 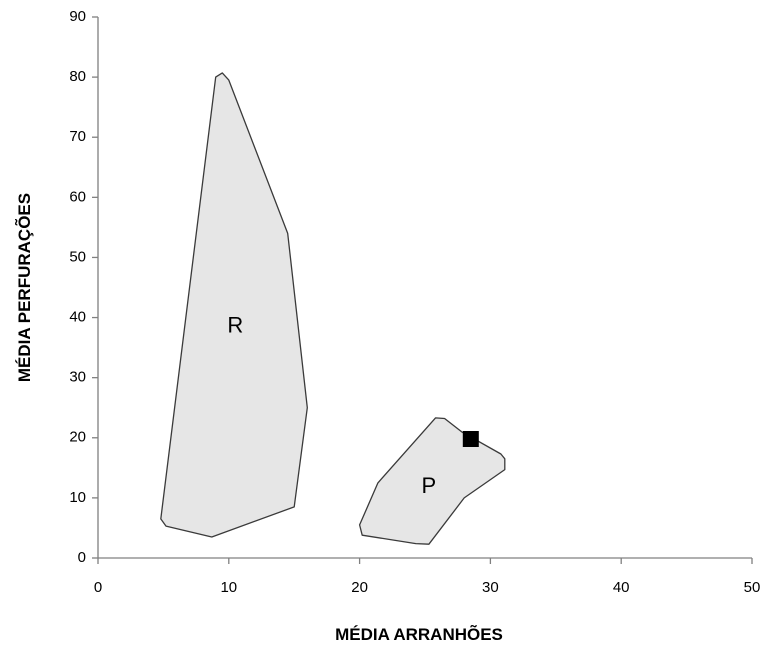 What do you see at coordinates (359, 587) in the screenshot?
I see `x-tick-label: 20` at bounding box center [359, 587].